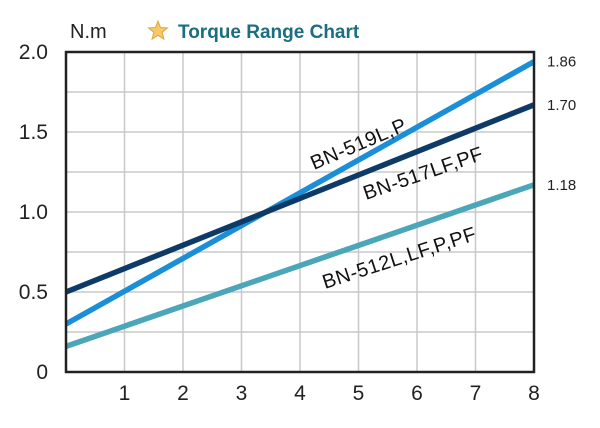 The image size is (600, 428). What do you see at coordinates (125, 393) in the screenshot?
I see `x-tick-label-1: 1` at bounding box center [125, 393].